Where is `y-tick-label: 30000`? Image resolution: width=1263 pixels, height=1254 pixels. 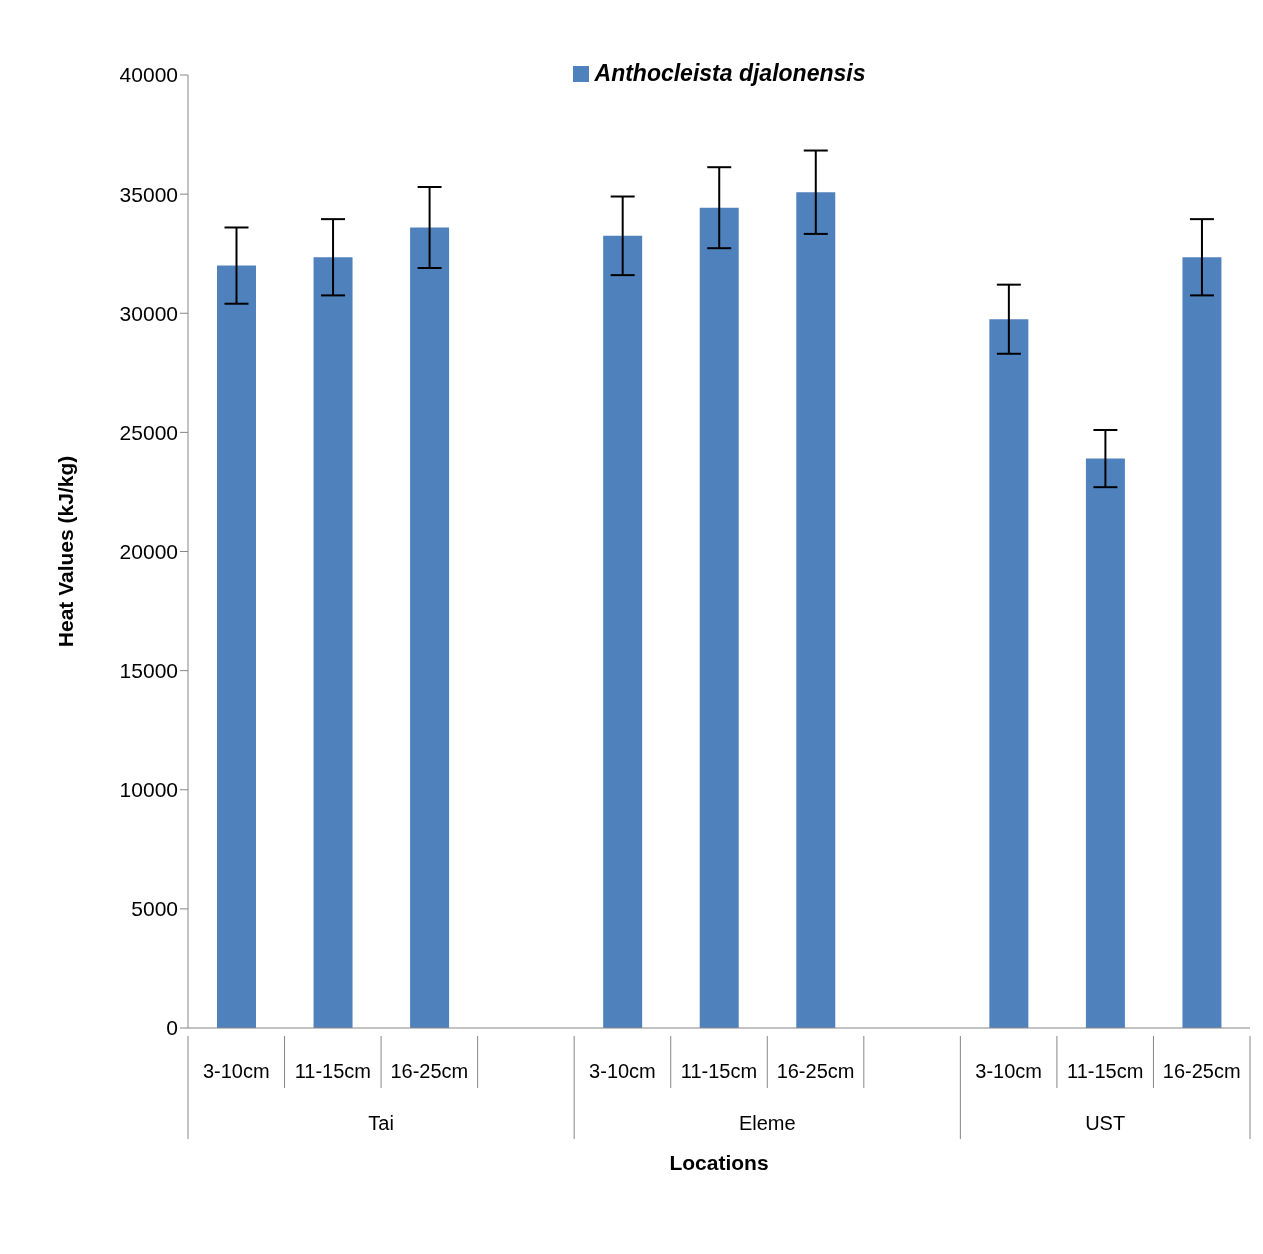 y-tick-label: 30000 is located at coordinates (148, 313).